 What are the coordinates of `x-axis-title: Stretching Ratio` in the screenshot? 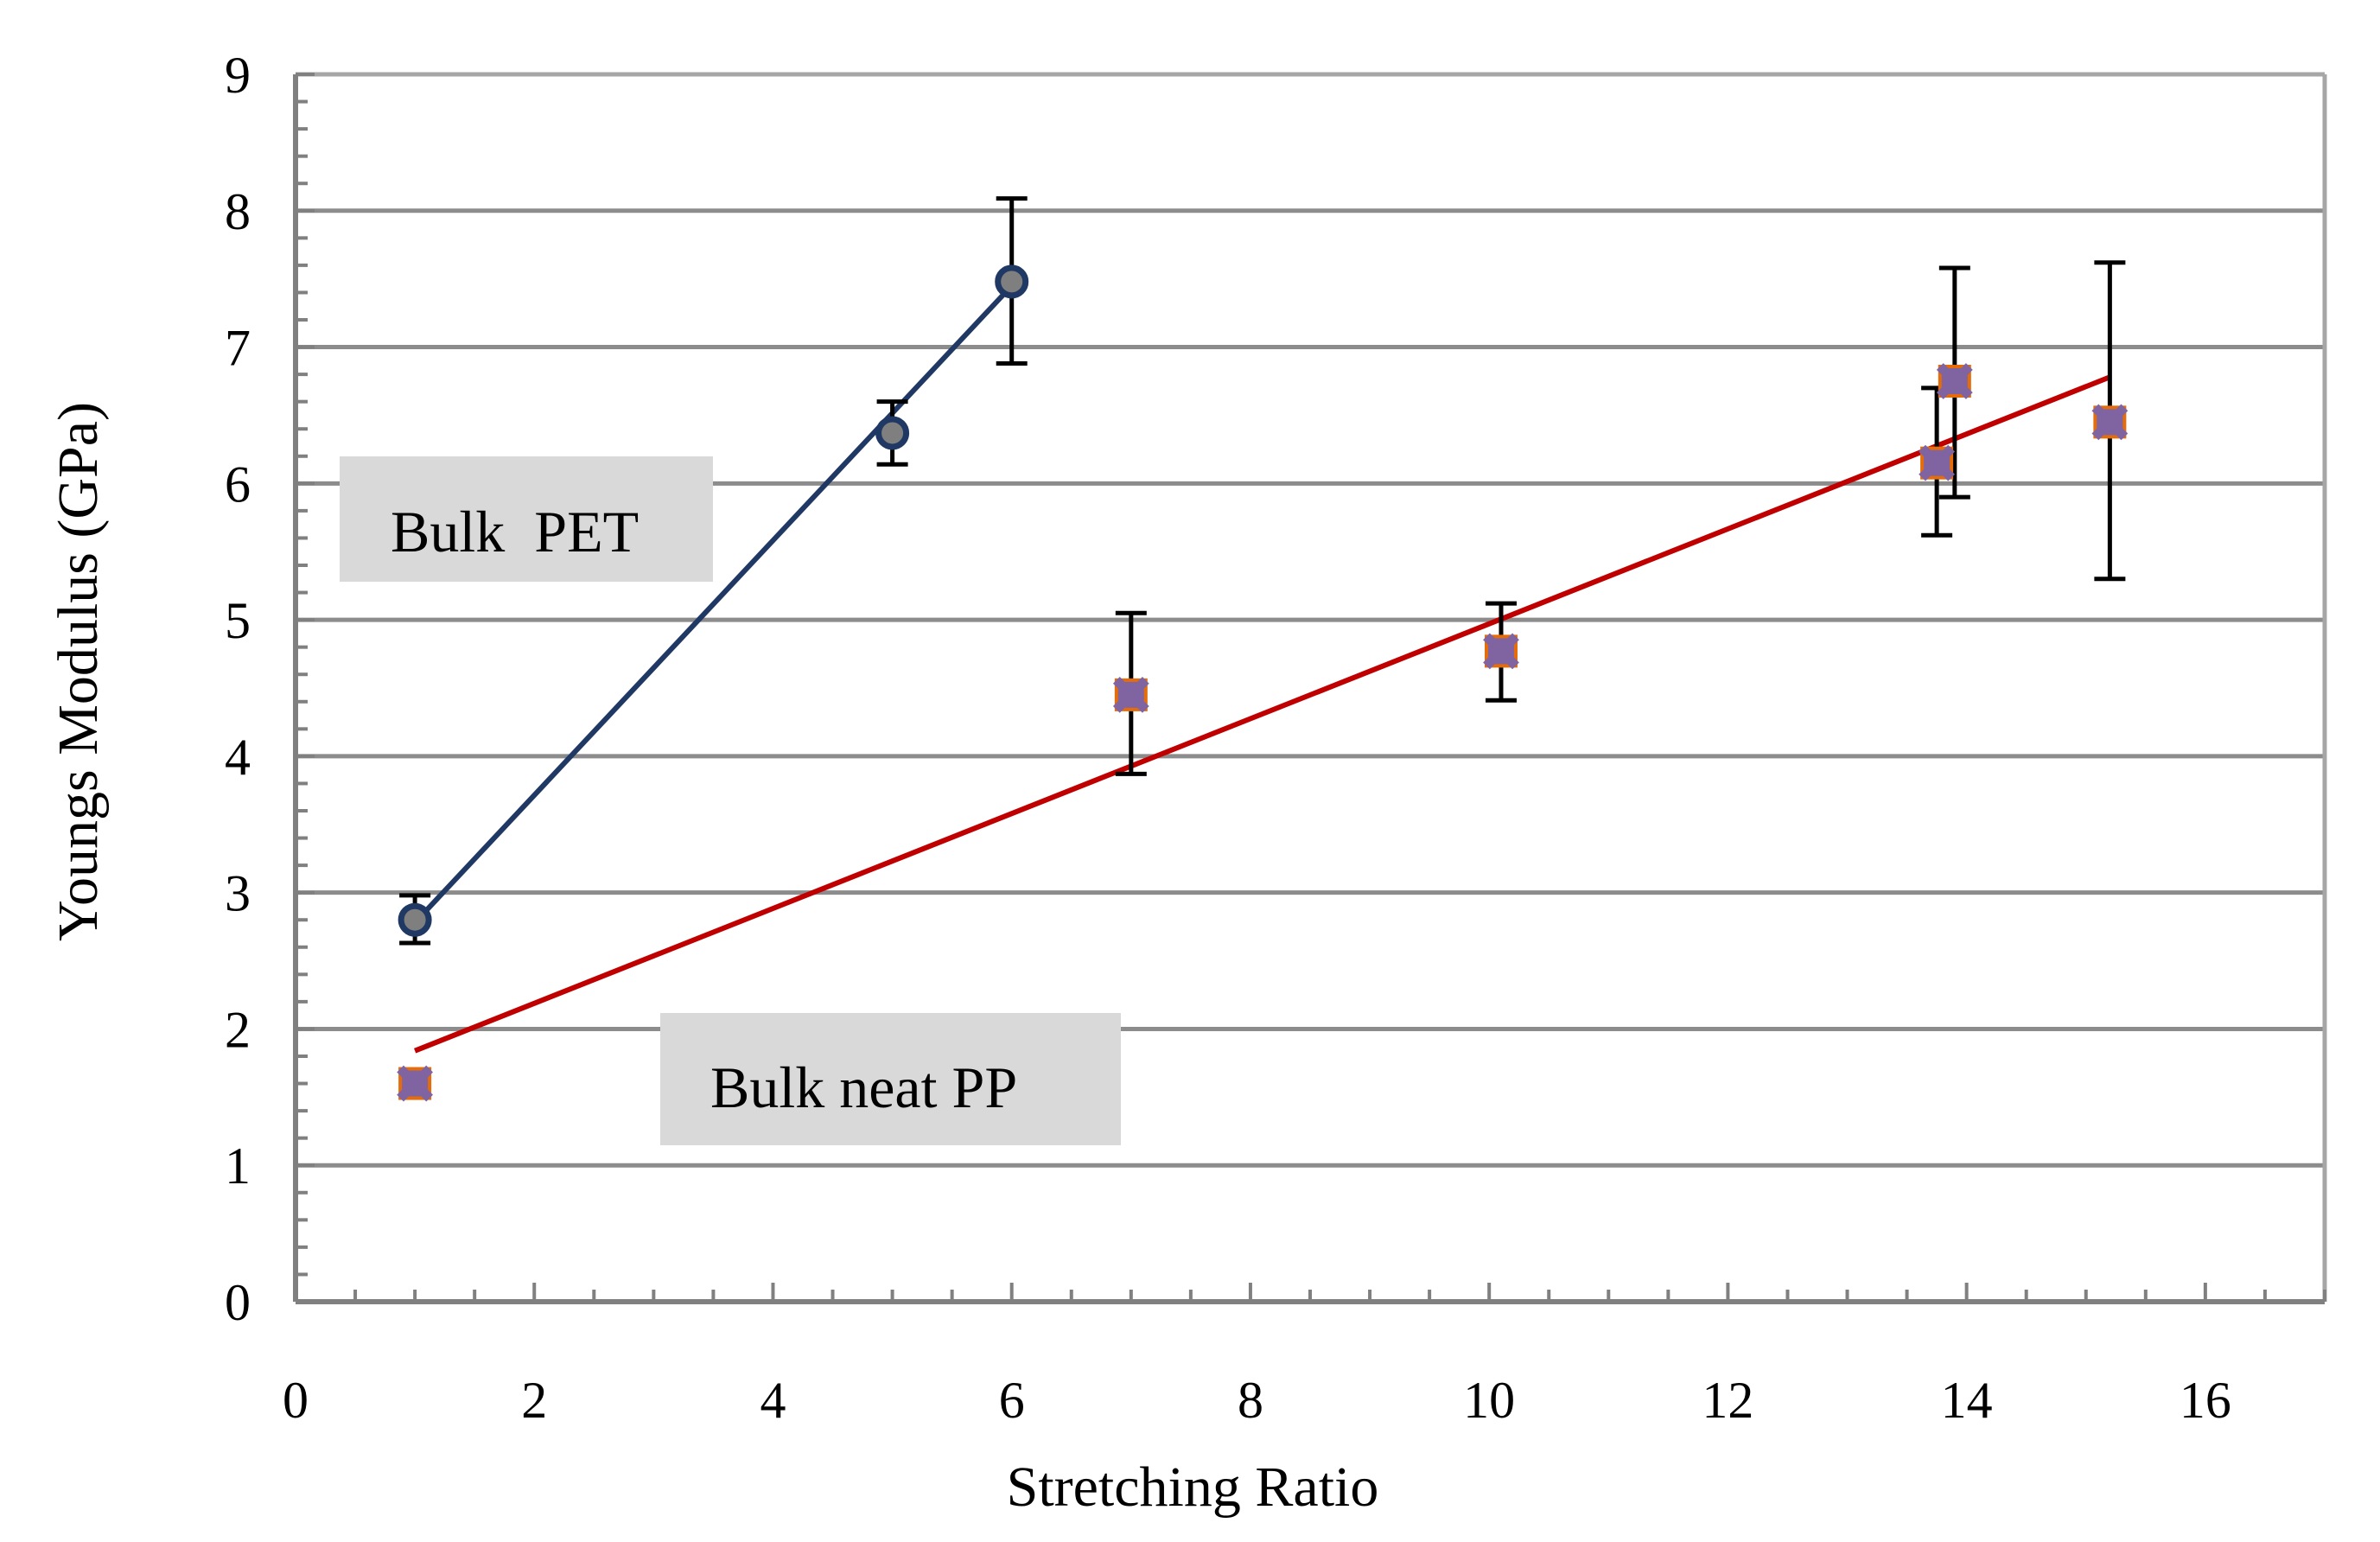 It's located at (1193, 1487).